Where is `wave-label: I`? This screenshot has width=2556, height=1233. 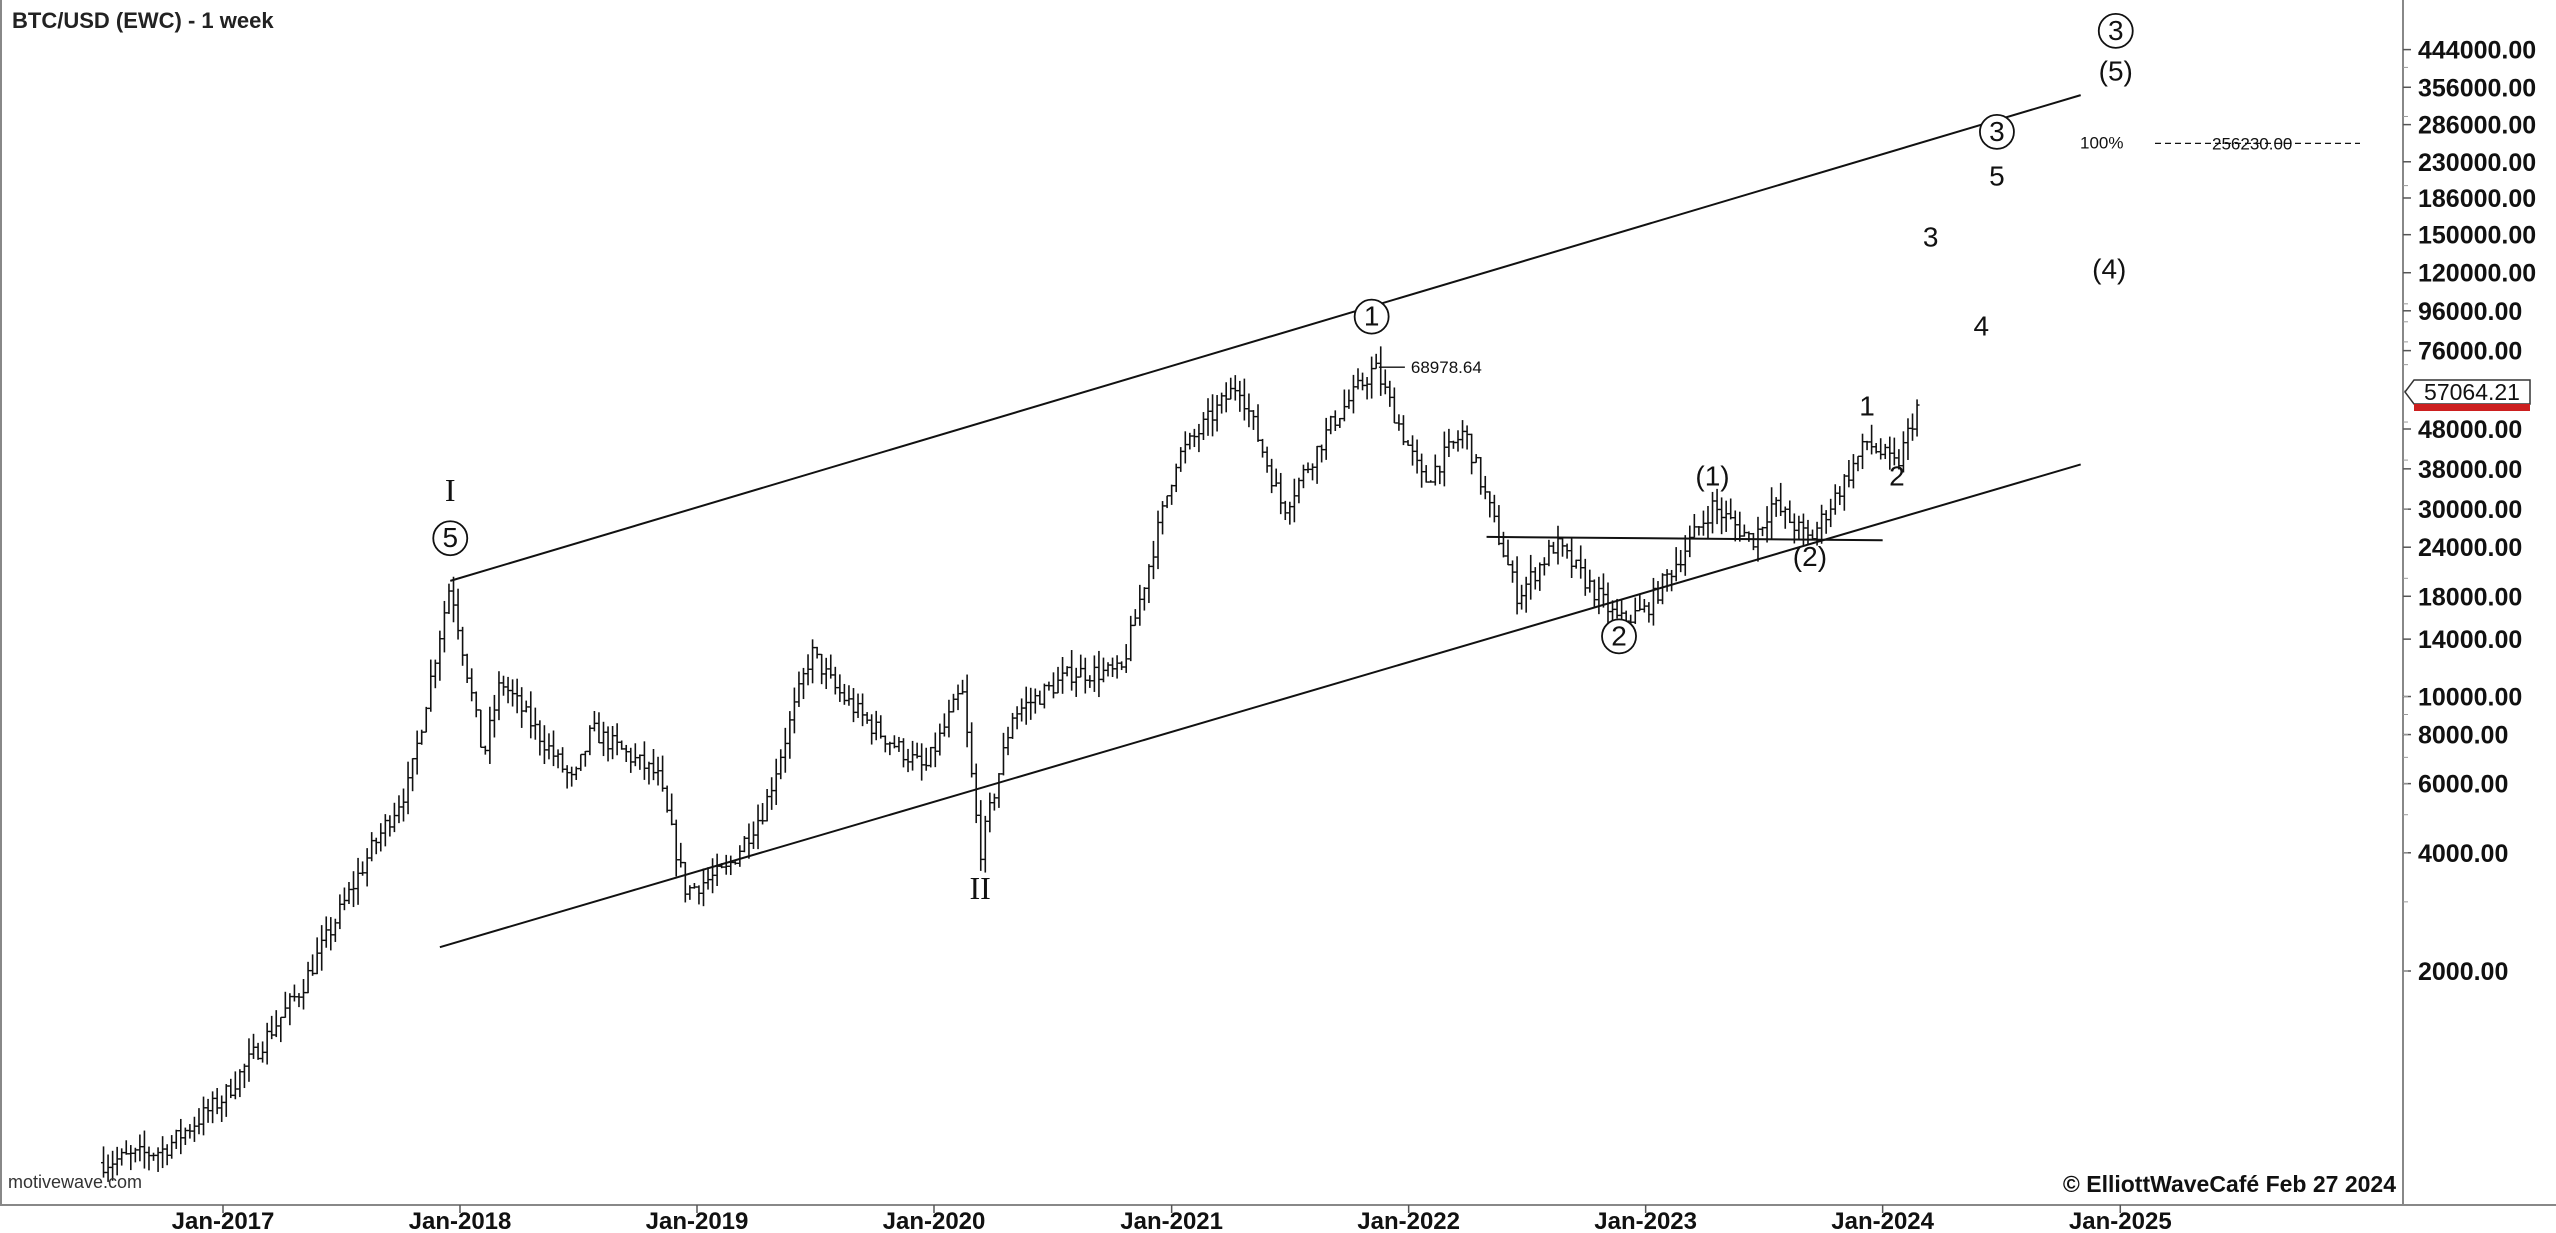
wave-label: I is located at coordinates (450, 490).